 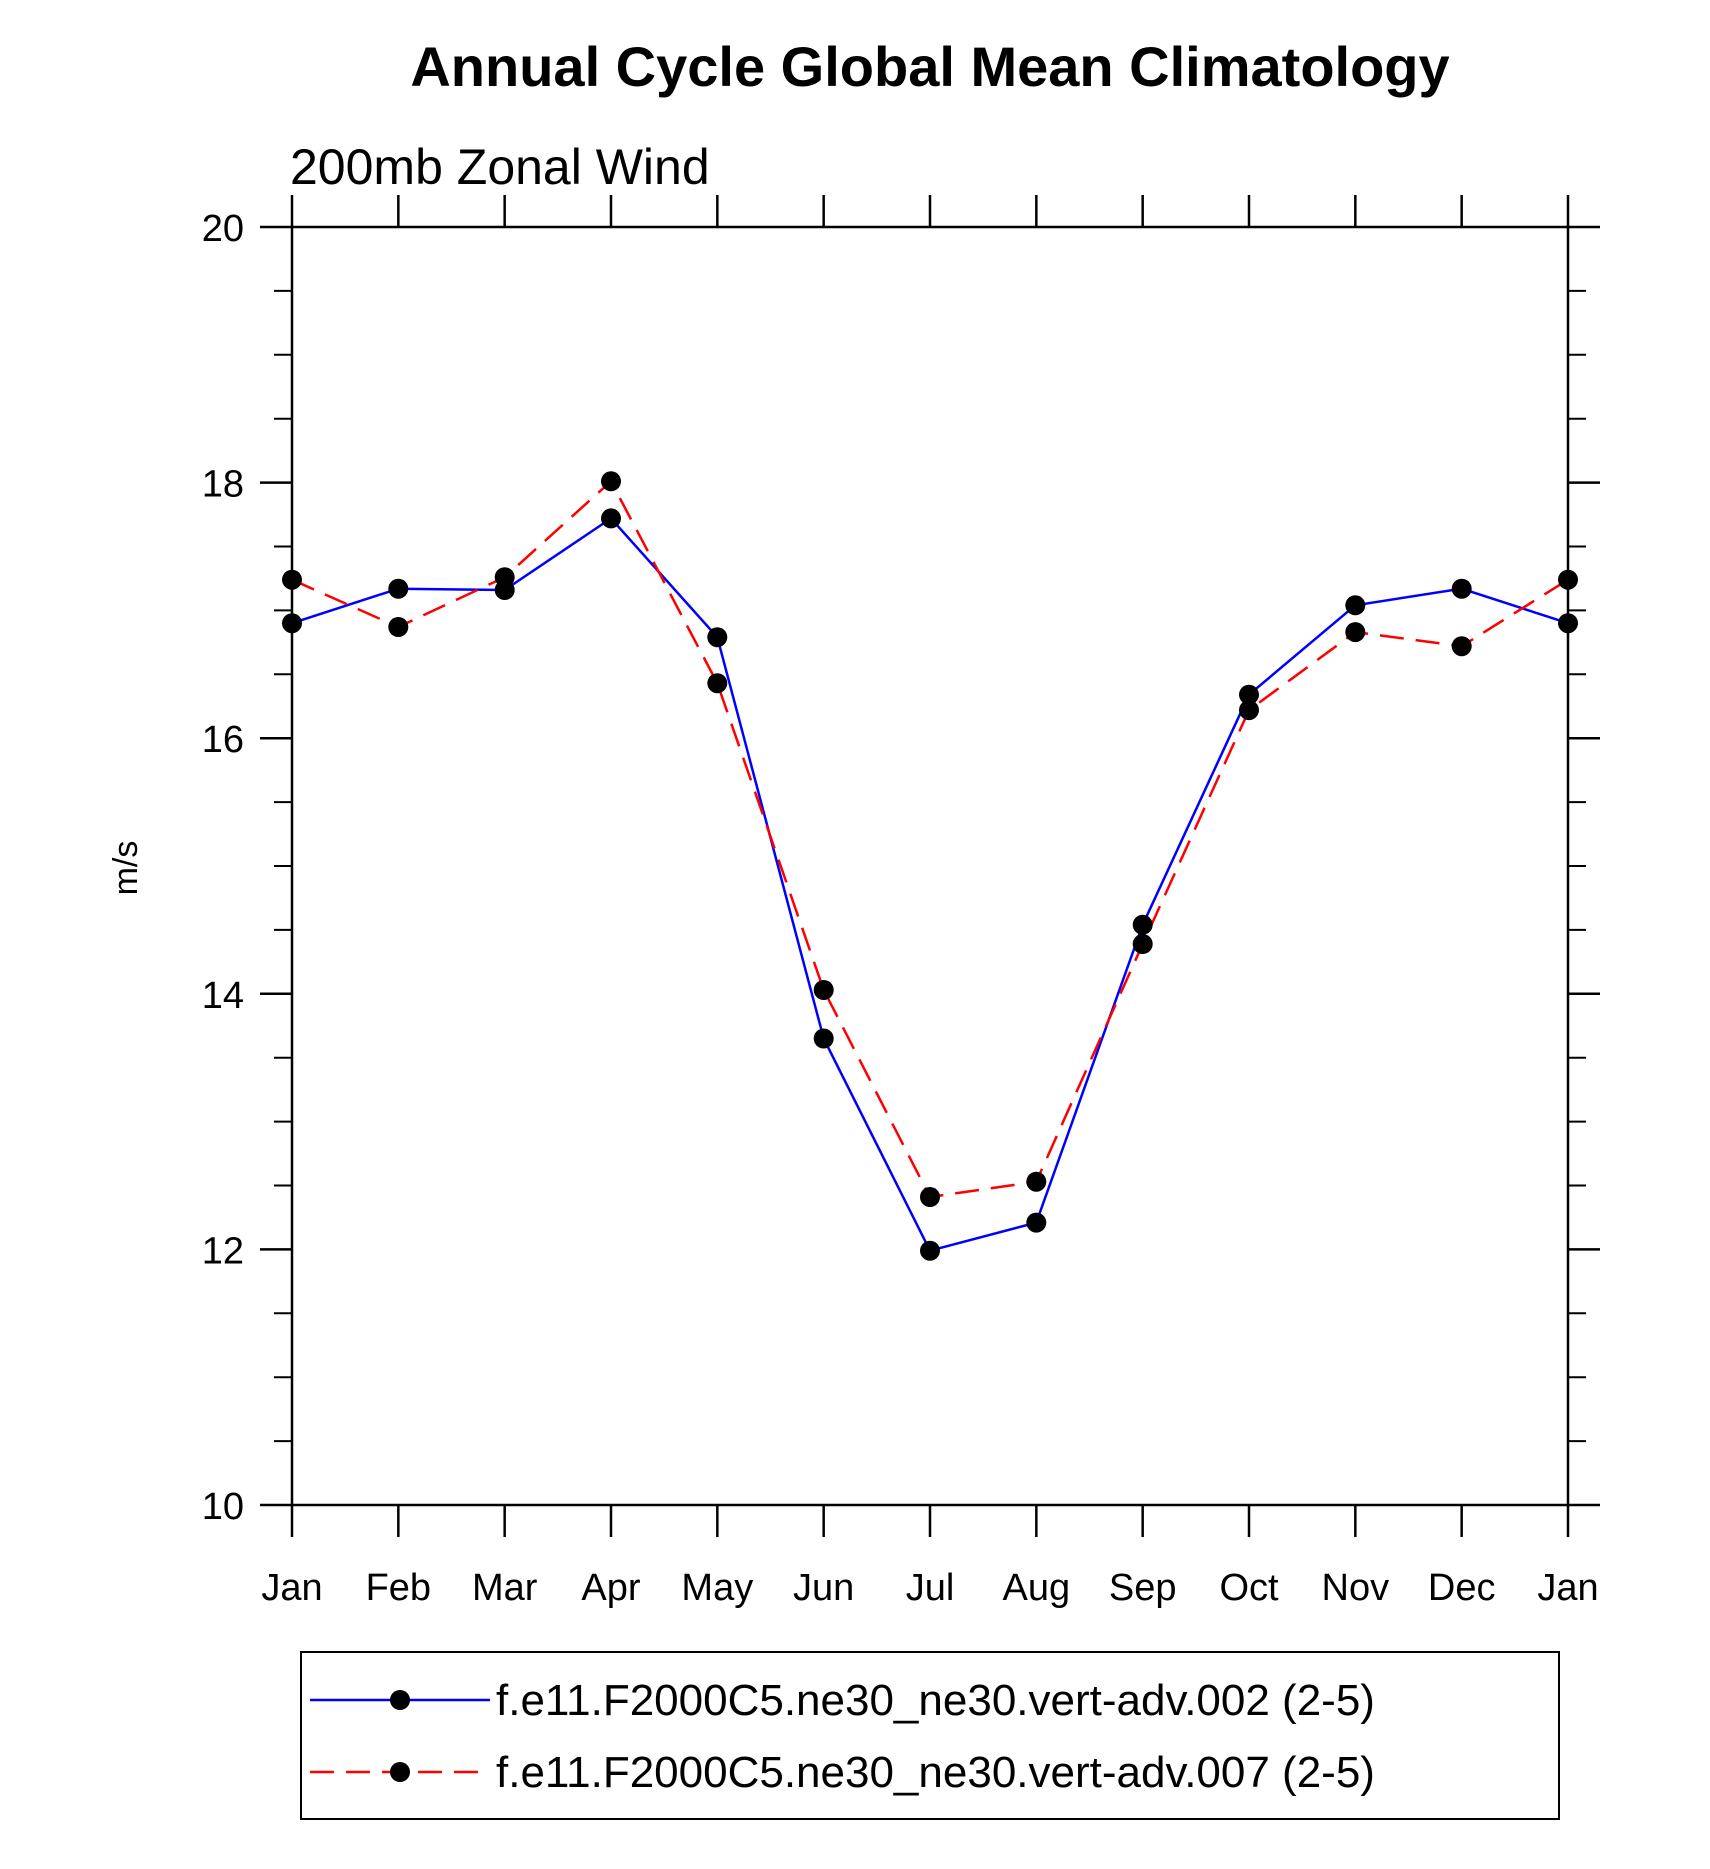 I want to click on x-tick-label: Apr, so click(x=610, y=1588).